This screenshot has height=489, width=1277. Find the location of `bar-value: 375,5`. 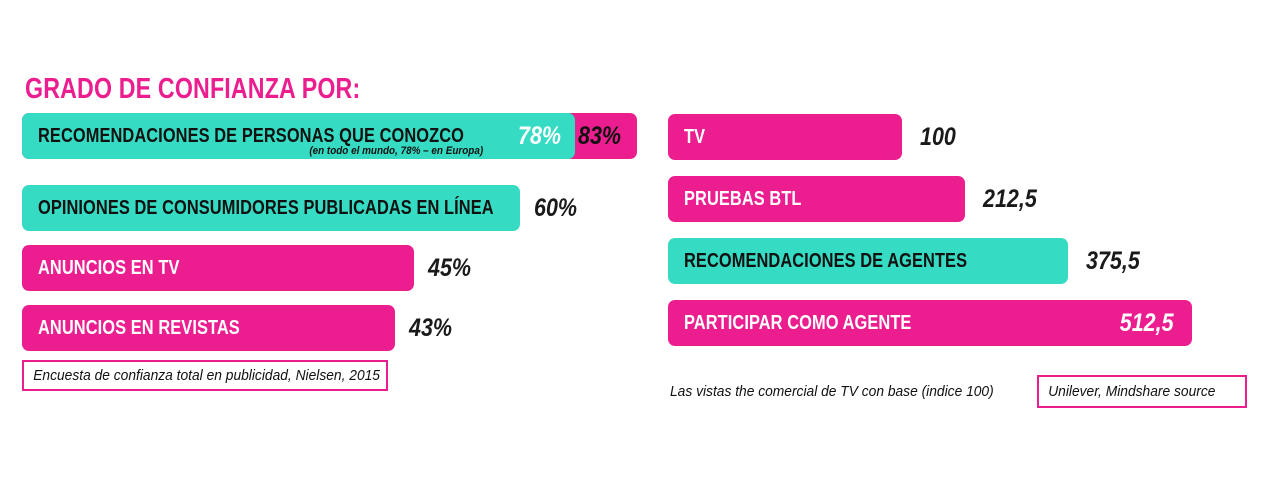

bar-value: 375,5 is located at coordinates (1113, 261).